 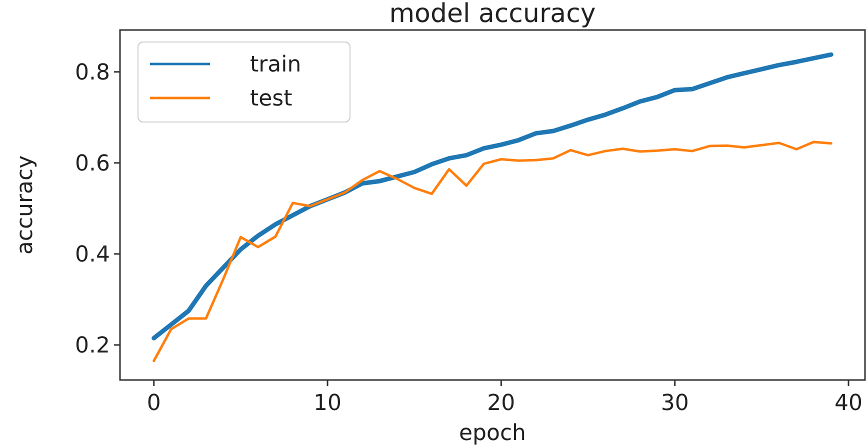 I want to click on x-tick-label: 20, so click(x=501, y=403).